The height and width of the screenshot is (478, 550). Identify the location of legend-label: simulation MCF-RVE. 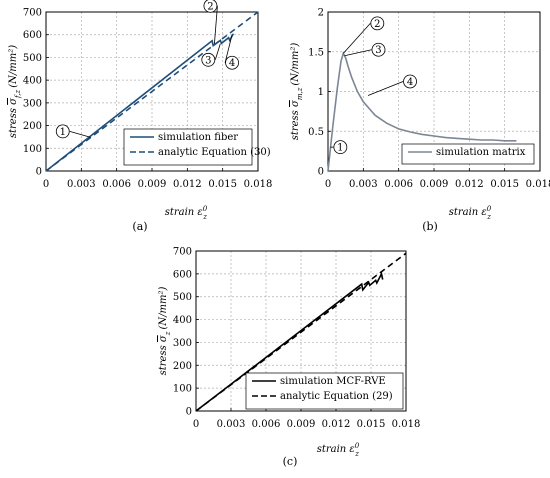
(333, 381).